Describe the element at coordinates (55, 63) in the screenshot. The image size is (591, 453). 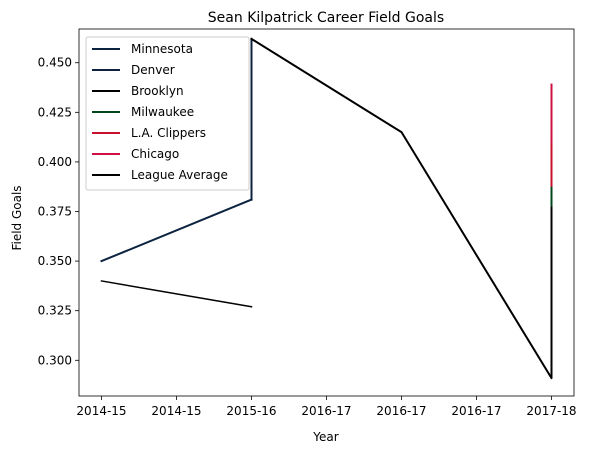
I see `y-tick-label: 0.450` at that location.